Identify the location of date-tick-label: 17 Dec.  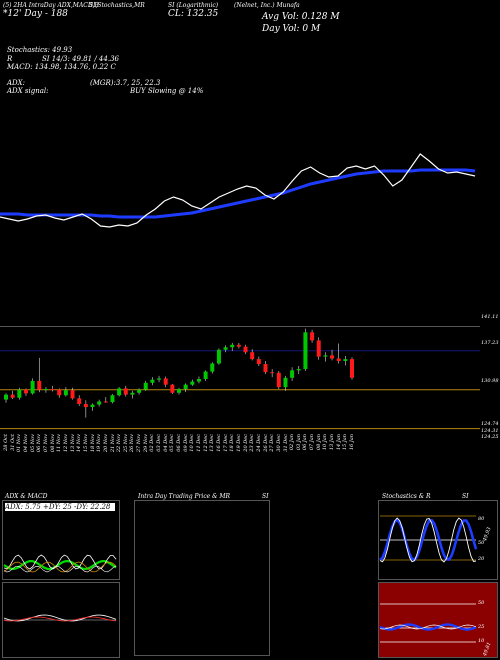
(225, 443).